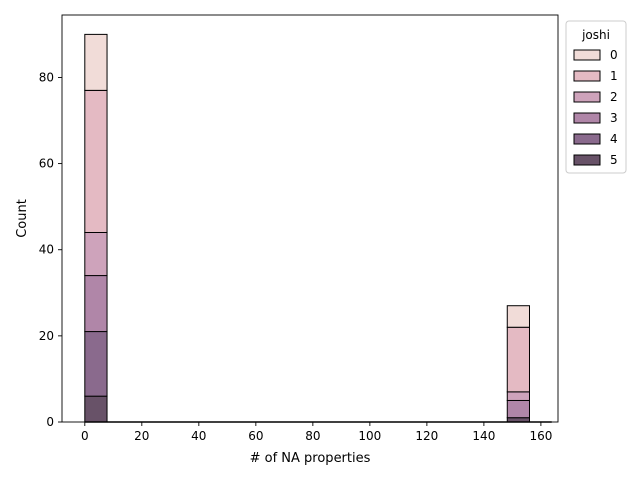  I want to click on x-tick-label: 0, so click(85, 436).